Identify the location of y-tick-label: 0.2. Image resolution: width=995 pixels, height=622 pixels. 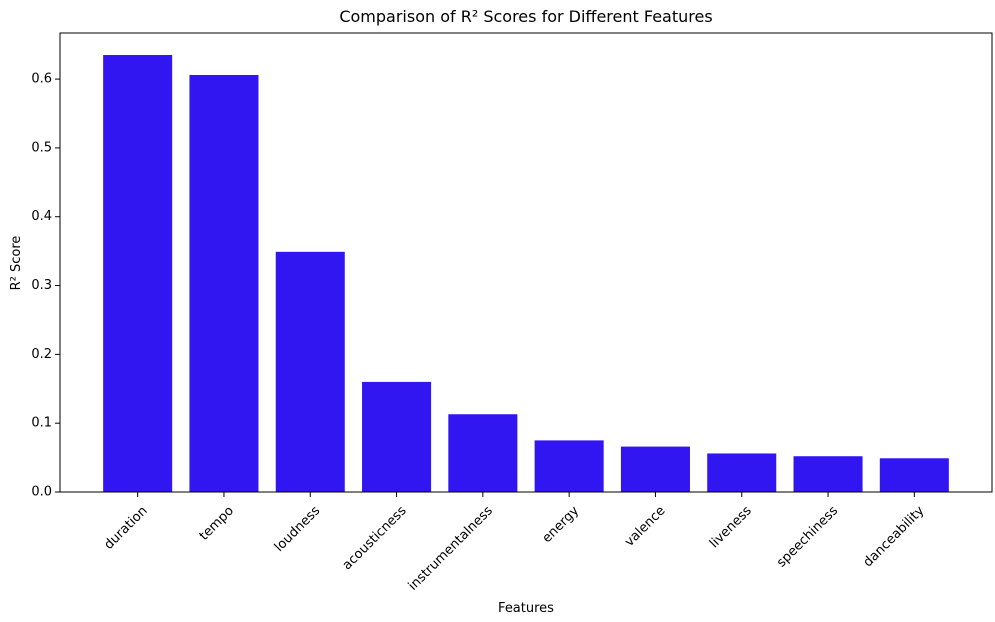
(41, 354).